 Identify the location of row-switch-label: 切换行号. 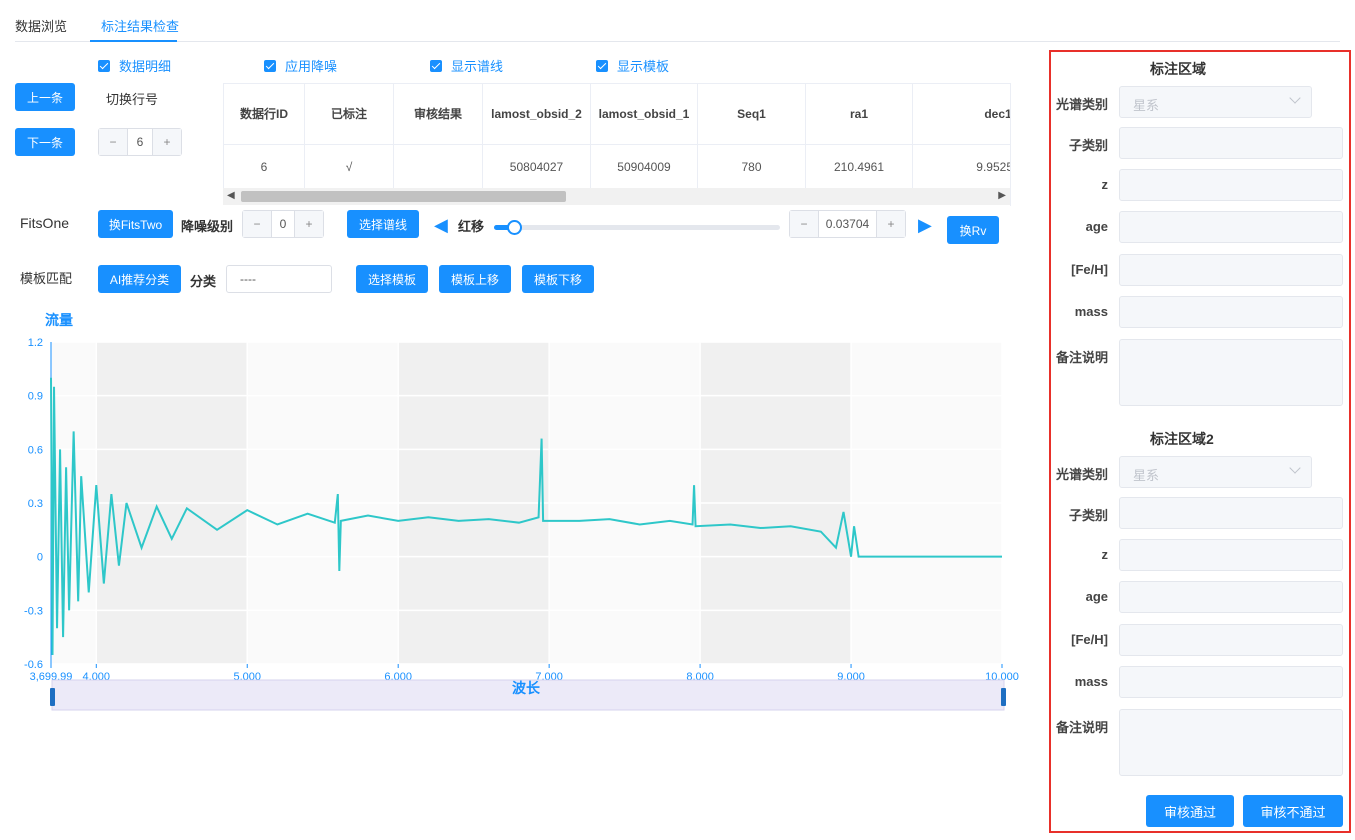
(132, 99).